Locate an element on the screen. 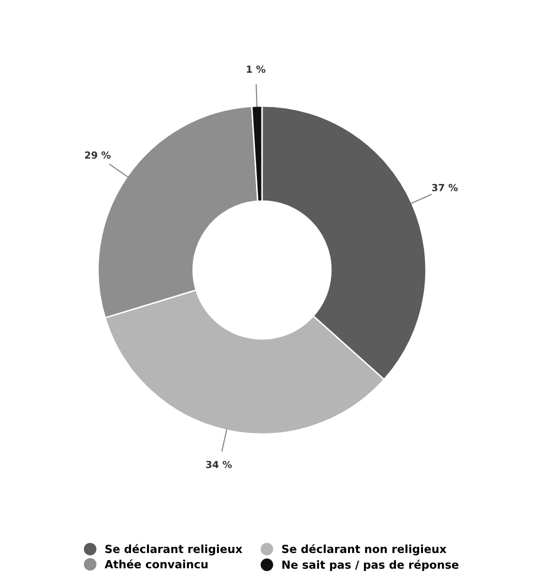  legend-label: Se déclarant non religieux is located at coordinates (364, 550).